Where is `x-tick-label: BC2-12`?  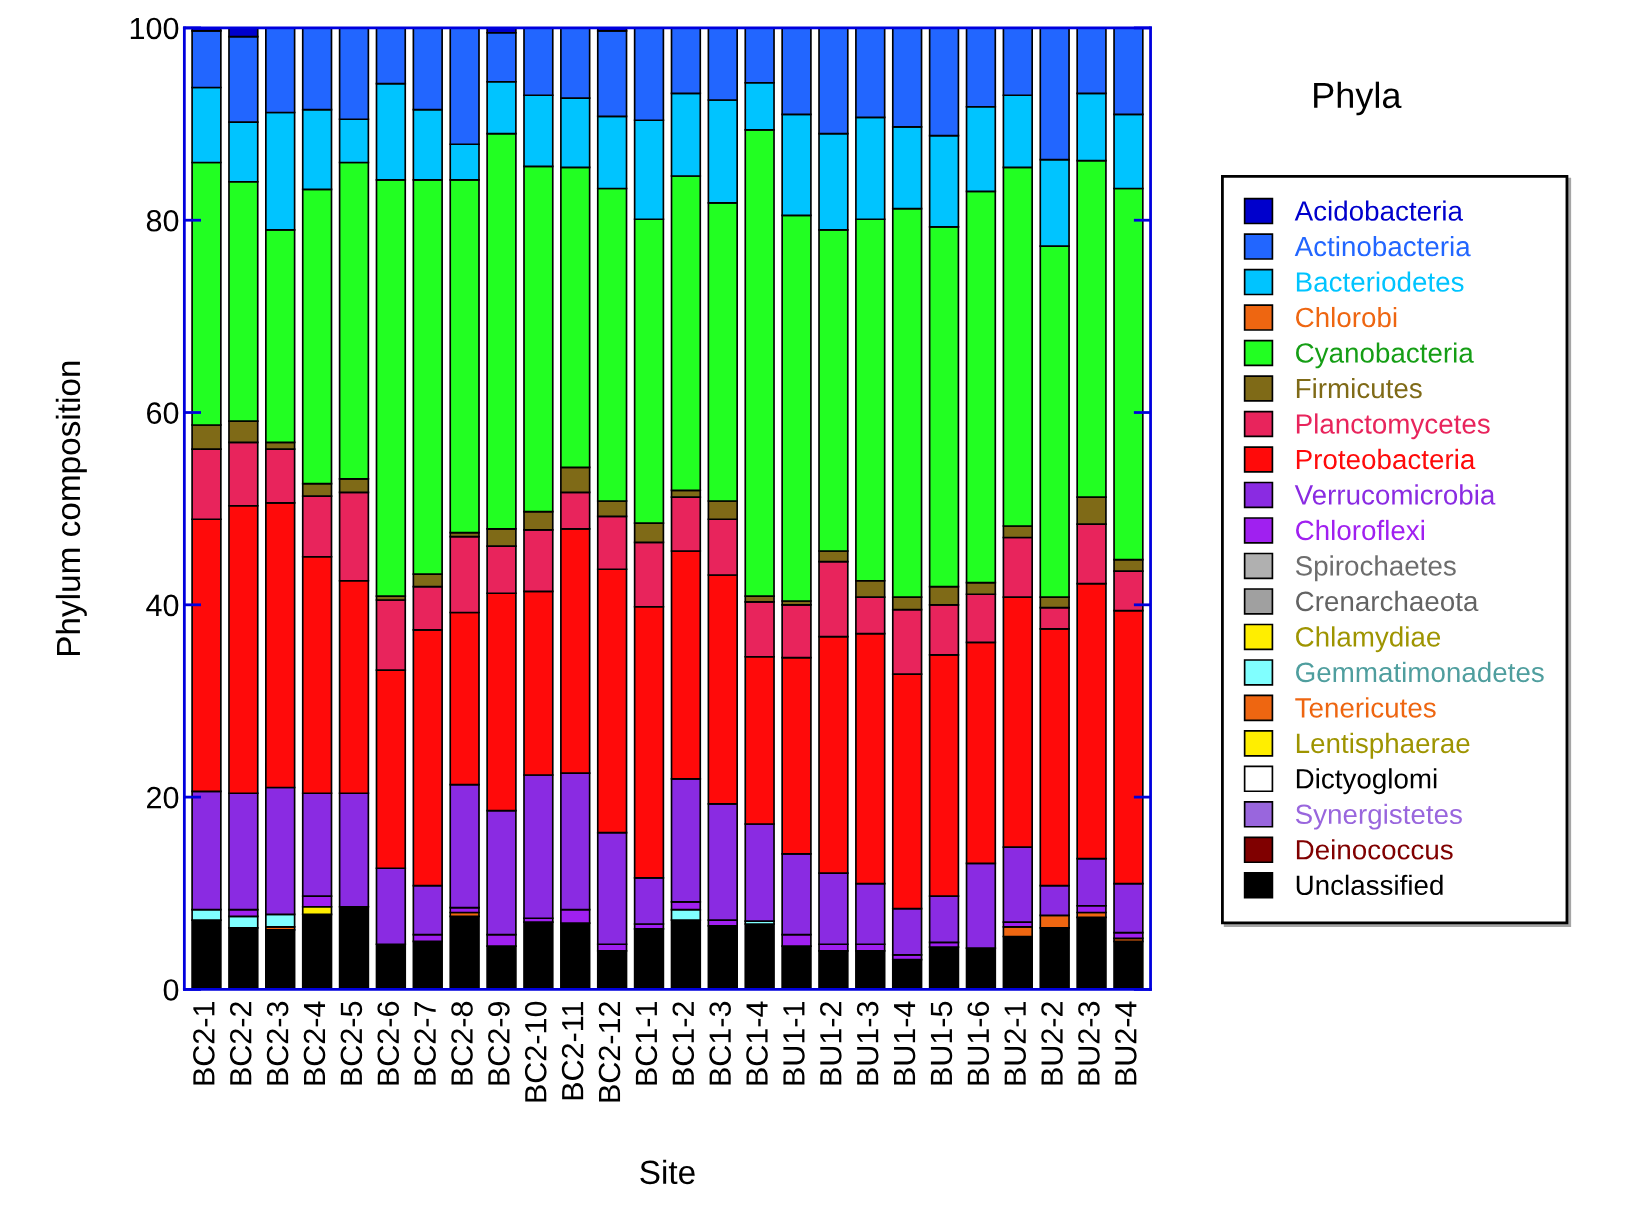
x-tick-label: BC2-12 is located at coordinates (609, 1052).